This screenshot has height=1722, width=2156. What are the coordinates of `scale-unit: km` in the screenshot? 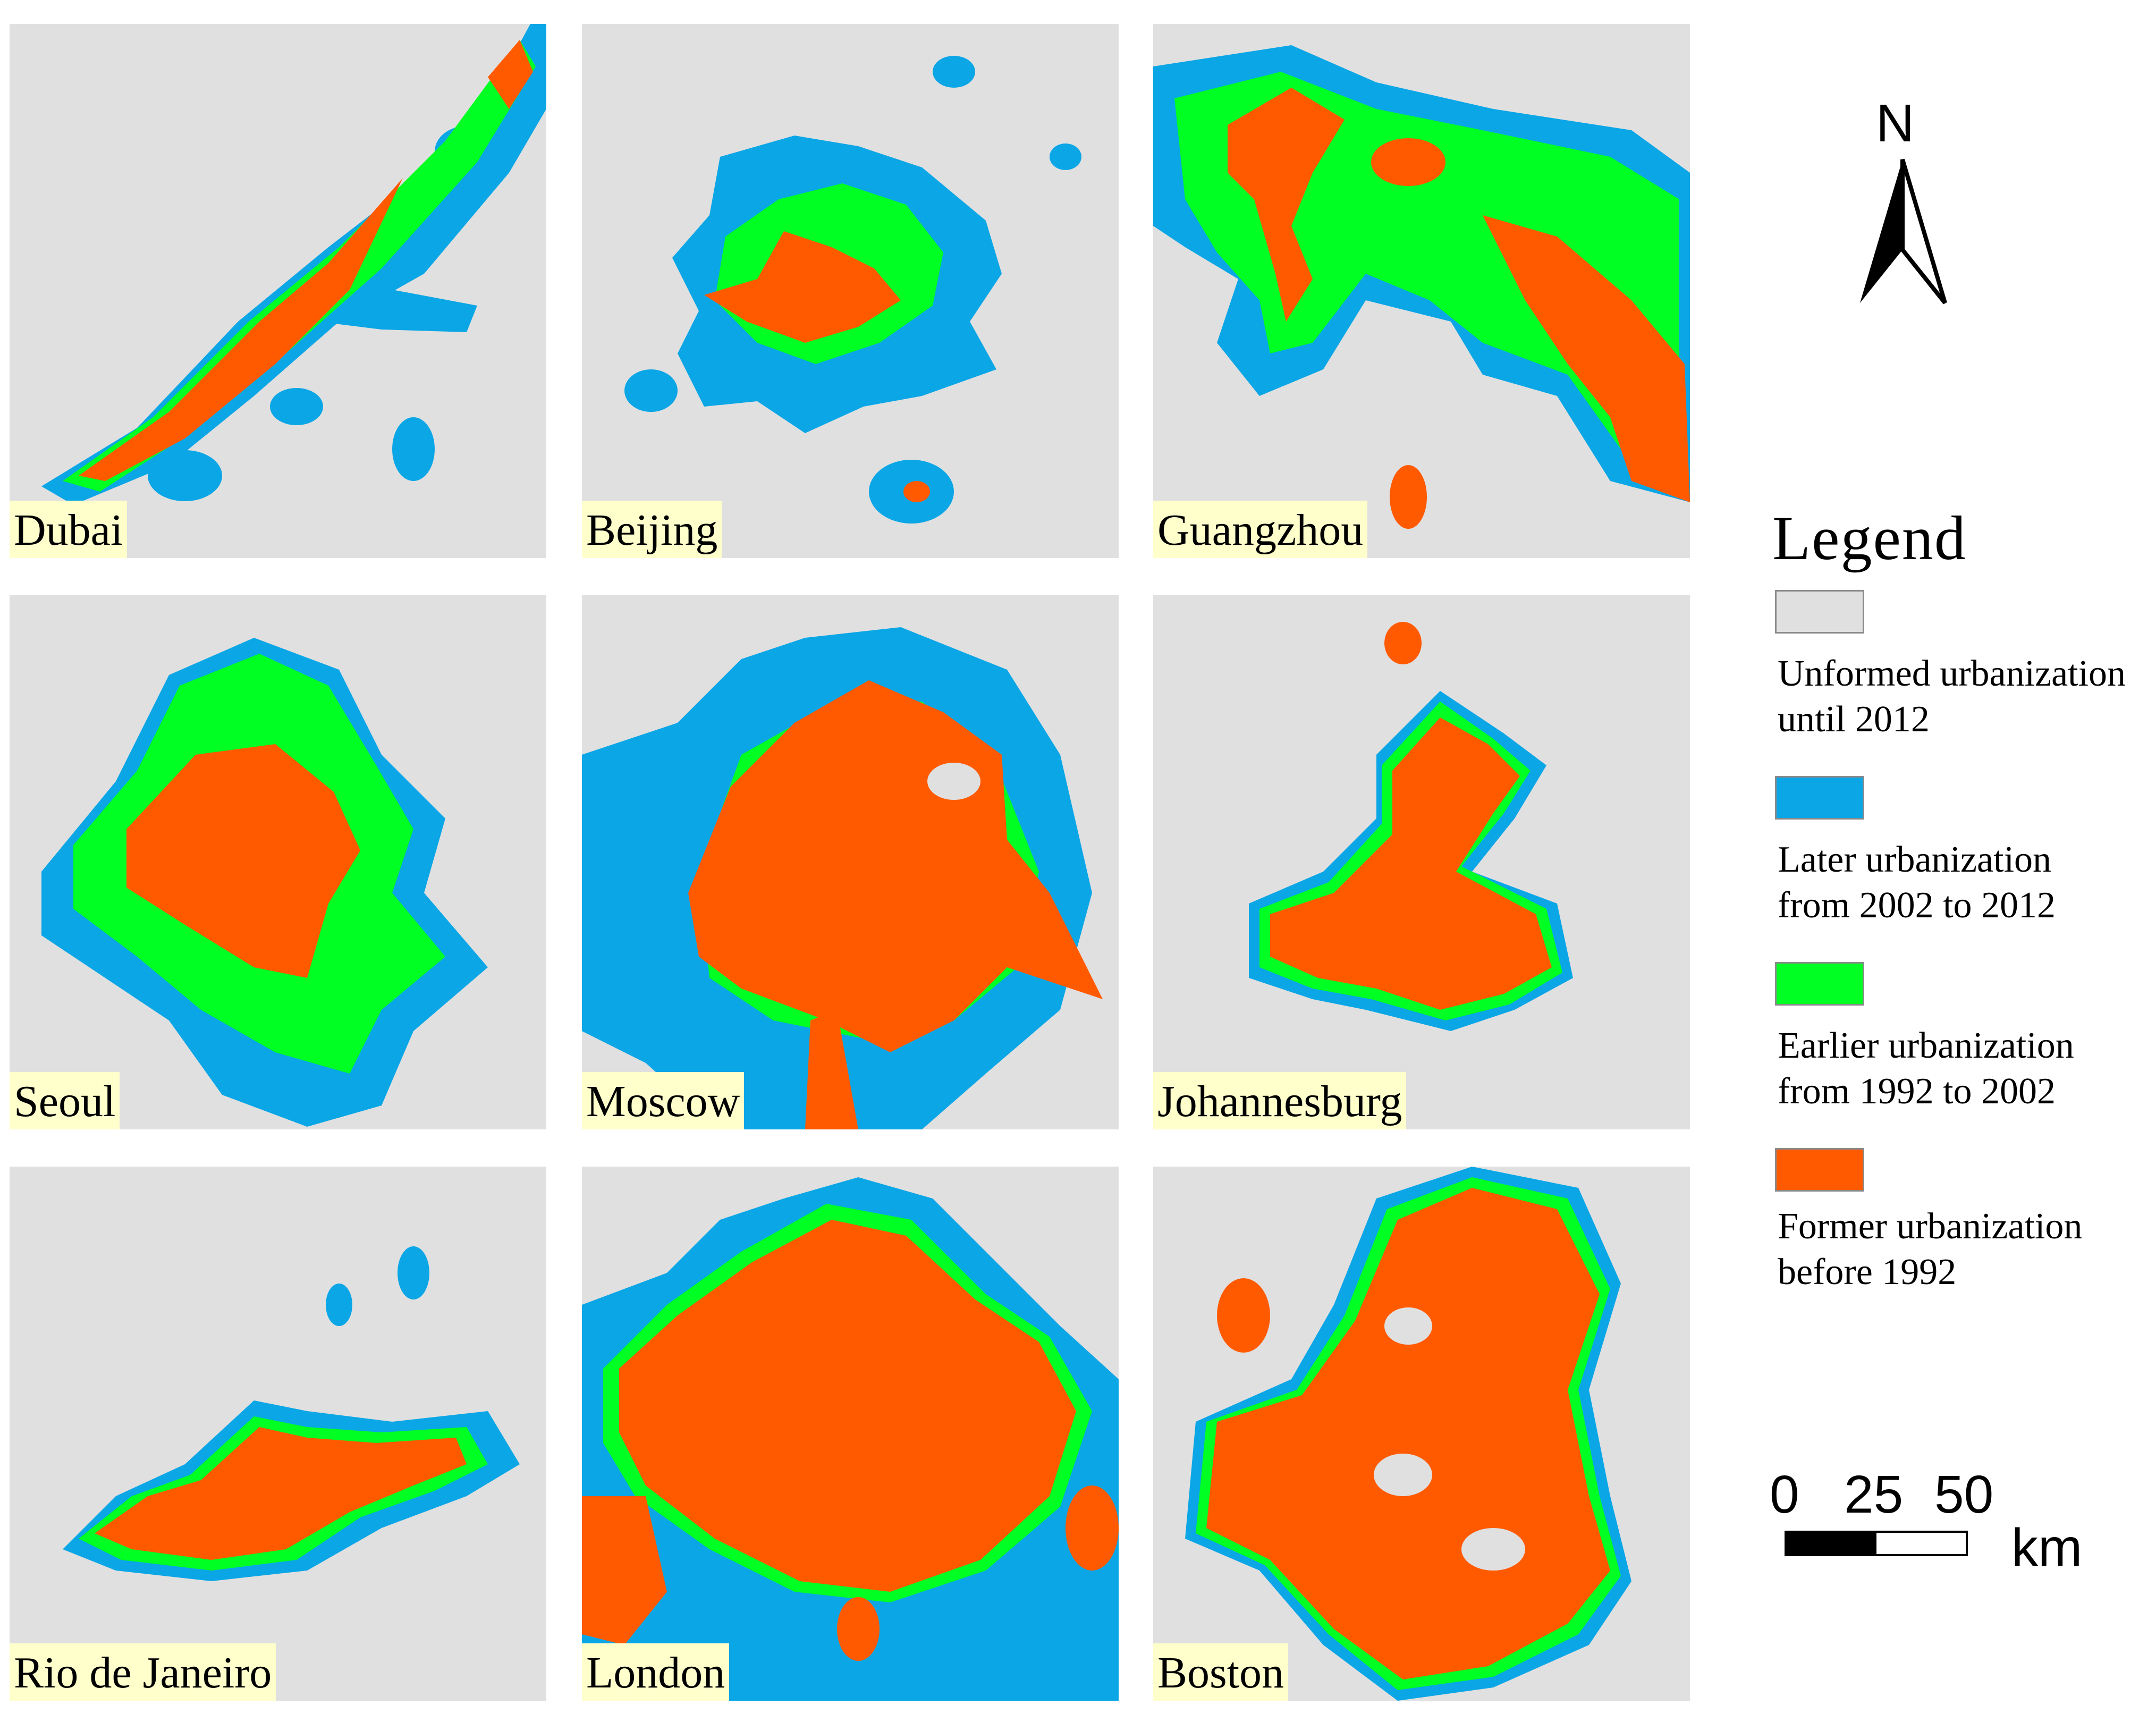 It's located at (2047, 1547).